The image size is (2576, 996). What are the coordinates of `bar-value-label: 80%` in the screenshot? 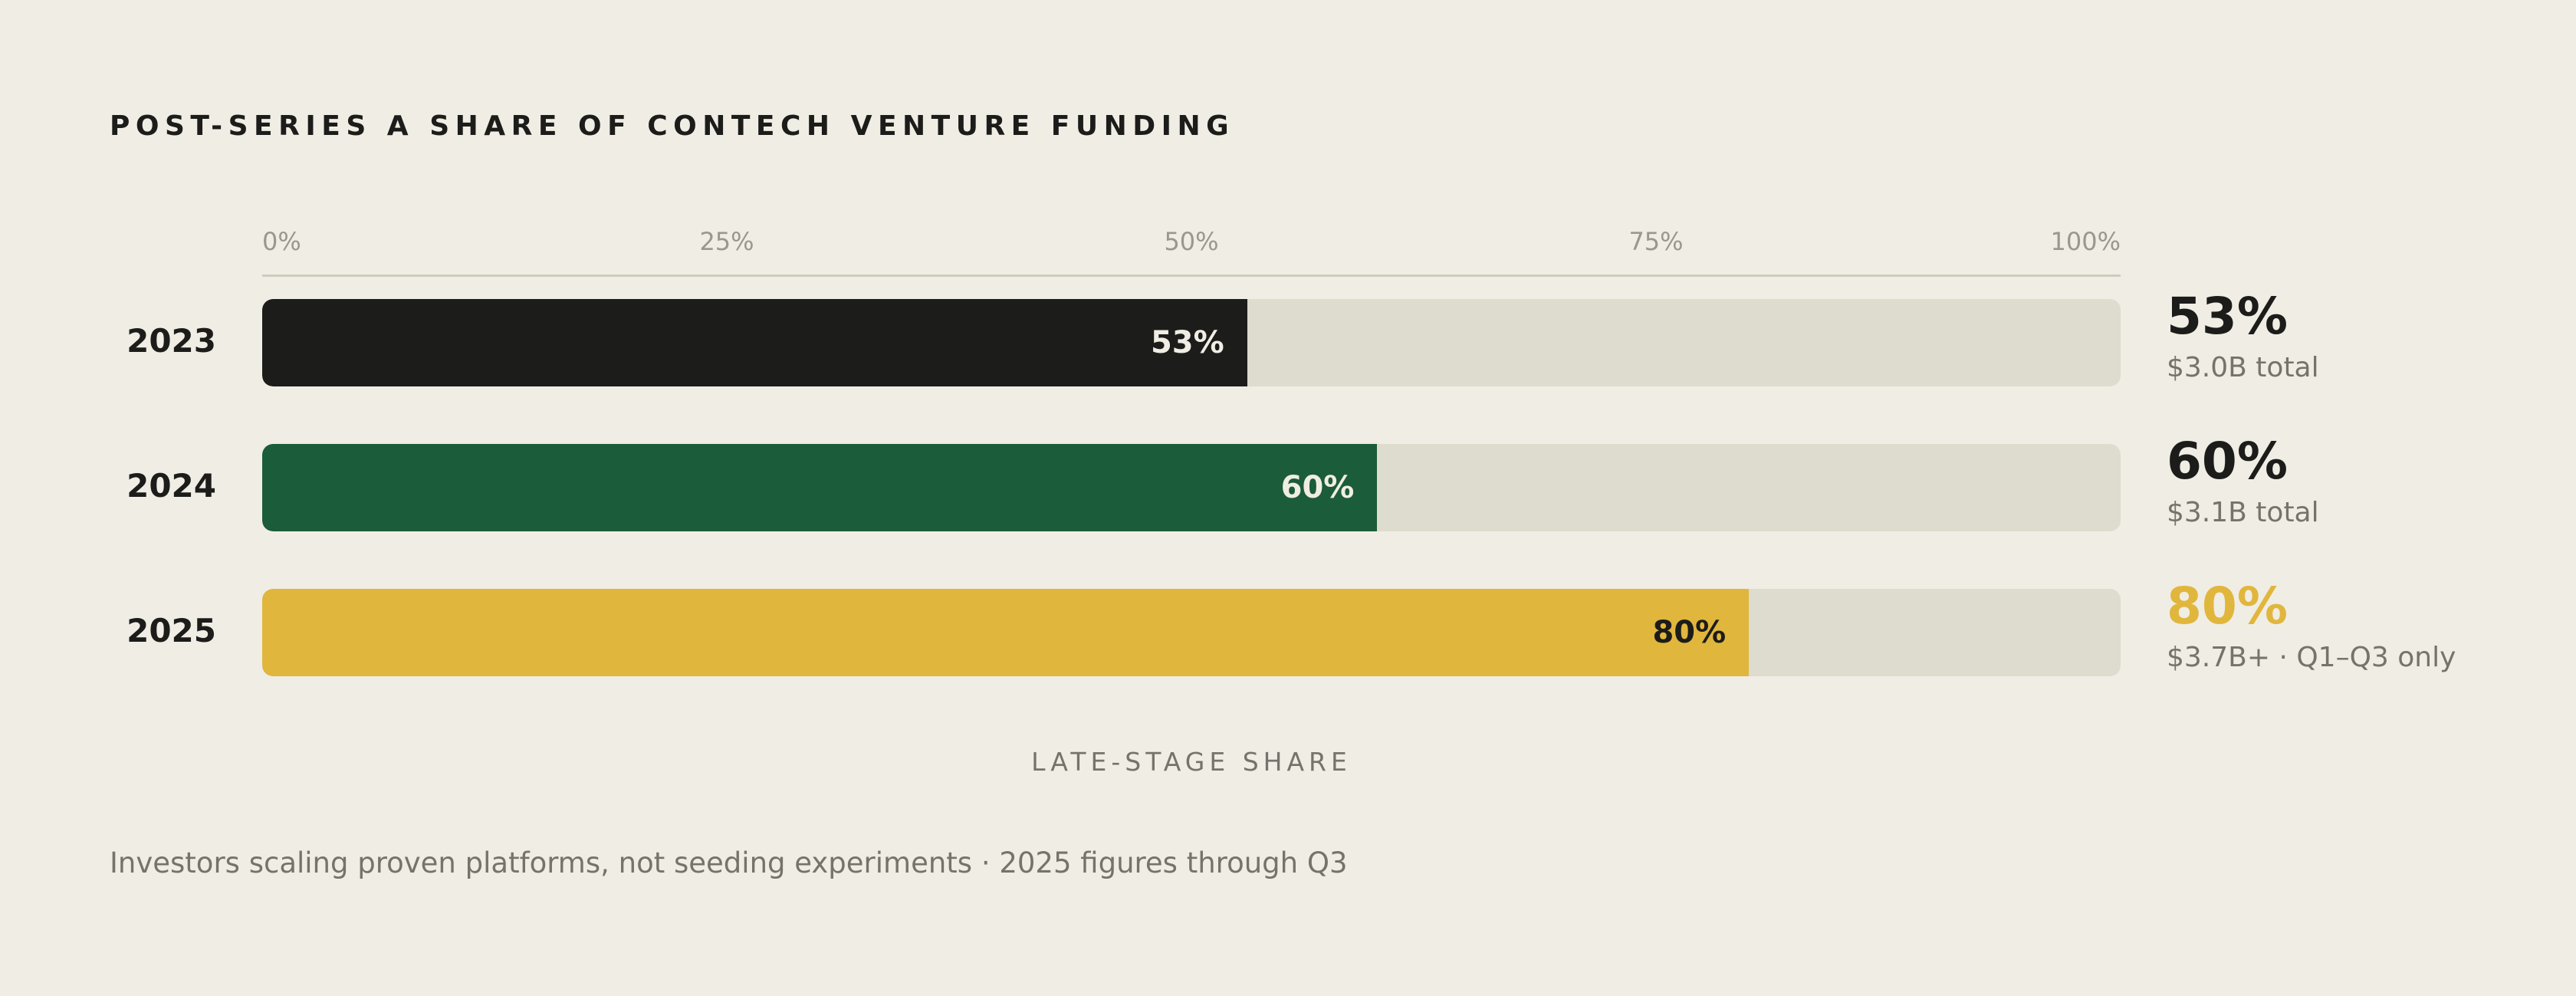 It's located at (1689, 632).